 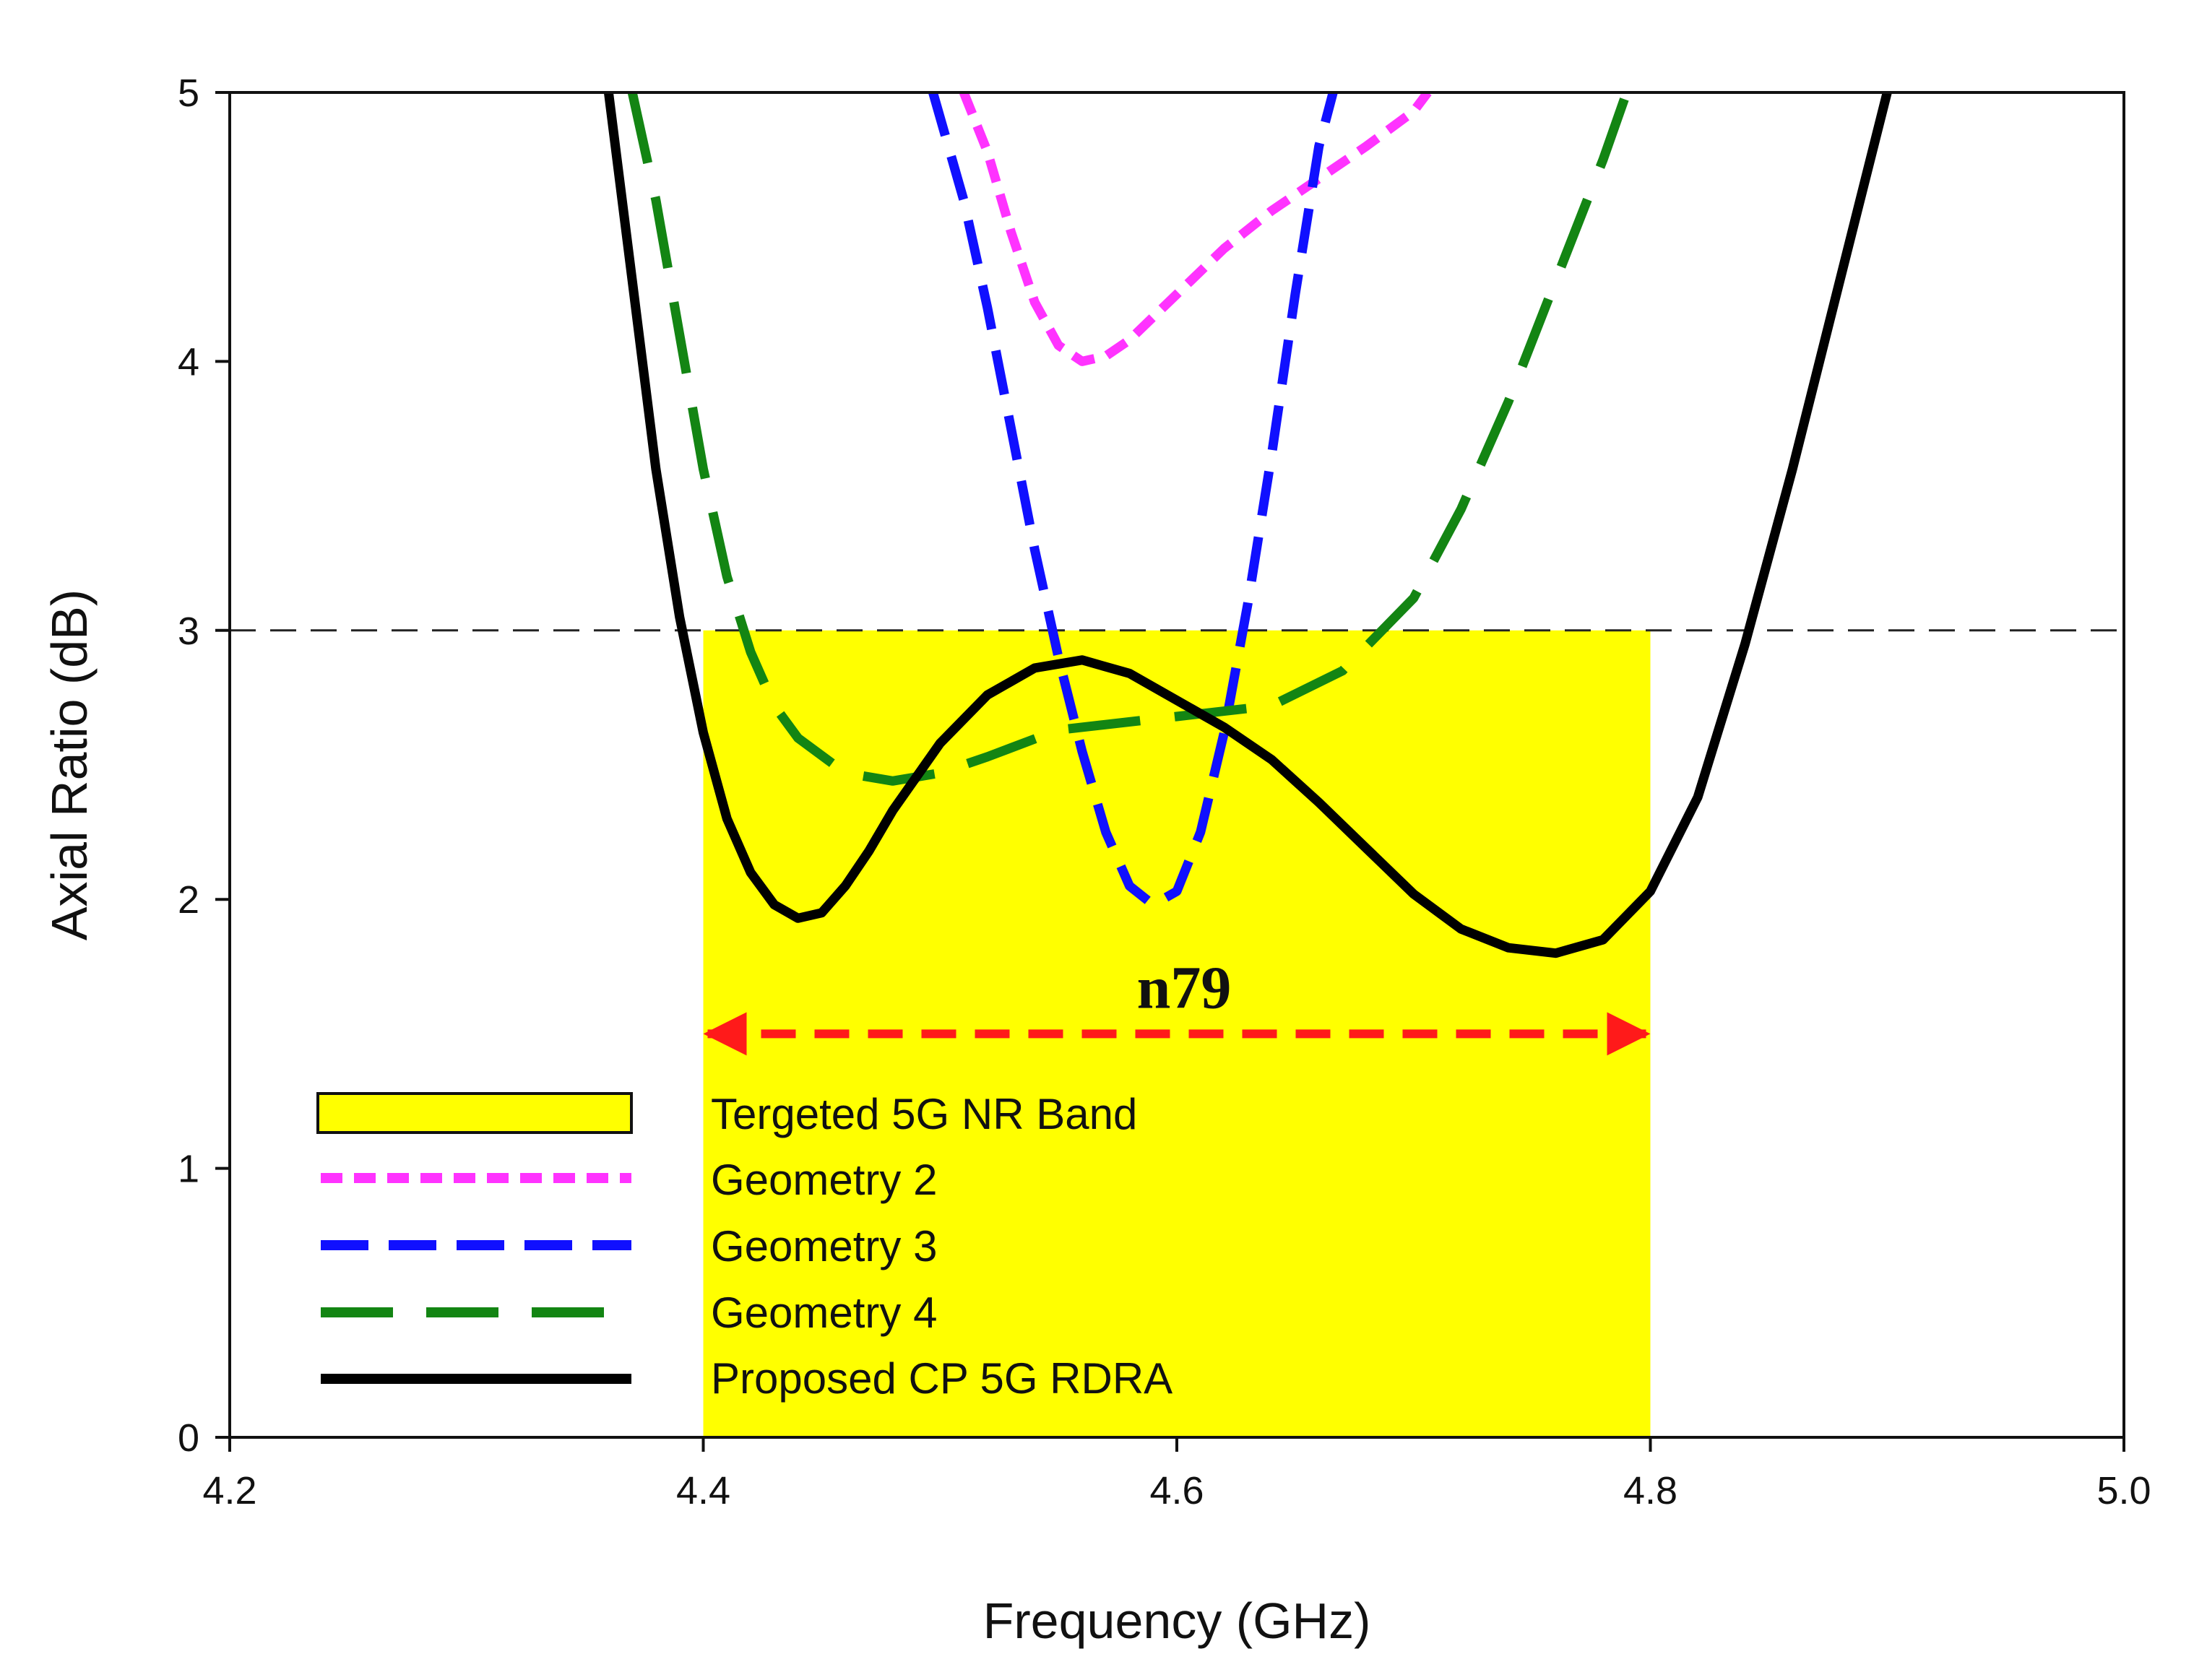 I want to click on x-axis-title: Frequency (GHz), so click(x=1177, y=1621).